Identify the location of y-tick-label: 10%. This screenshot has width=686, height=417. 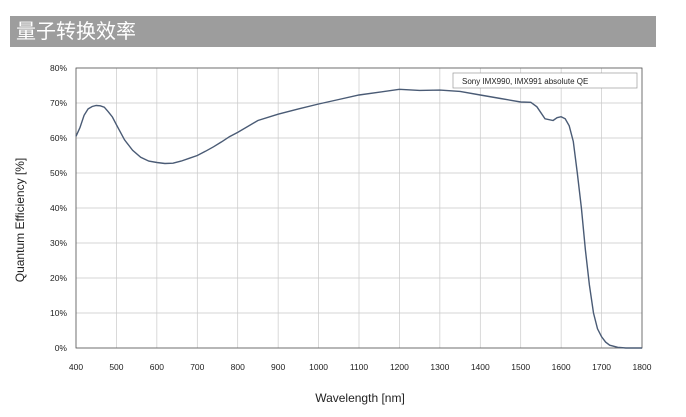
(58, 313).